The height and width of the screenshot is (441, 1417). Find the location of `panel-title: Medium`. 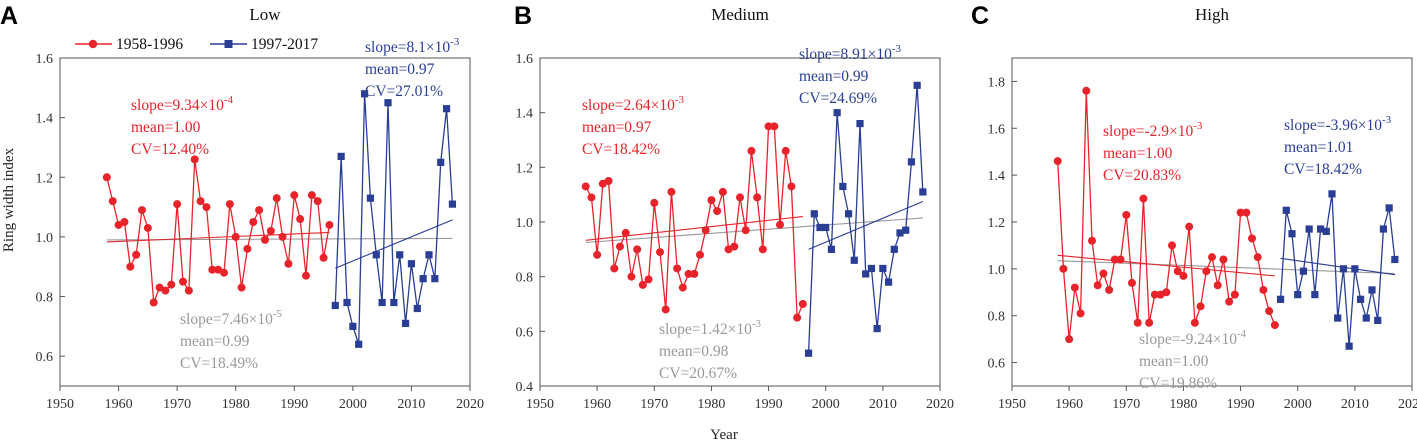

panel-title: Medium is located at coordinates (740, 14).